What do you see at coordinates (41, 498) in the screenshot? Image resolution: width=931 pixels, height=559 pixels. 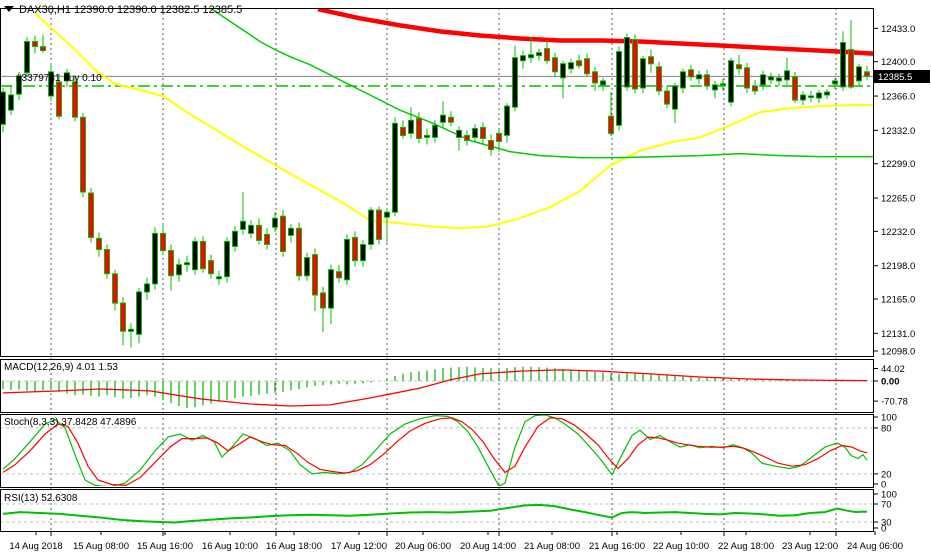 I see `rsi-label: RSI(13) 52.6308` at bounding box center [41, 498].